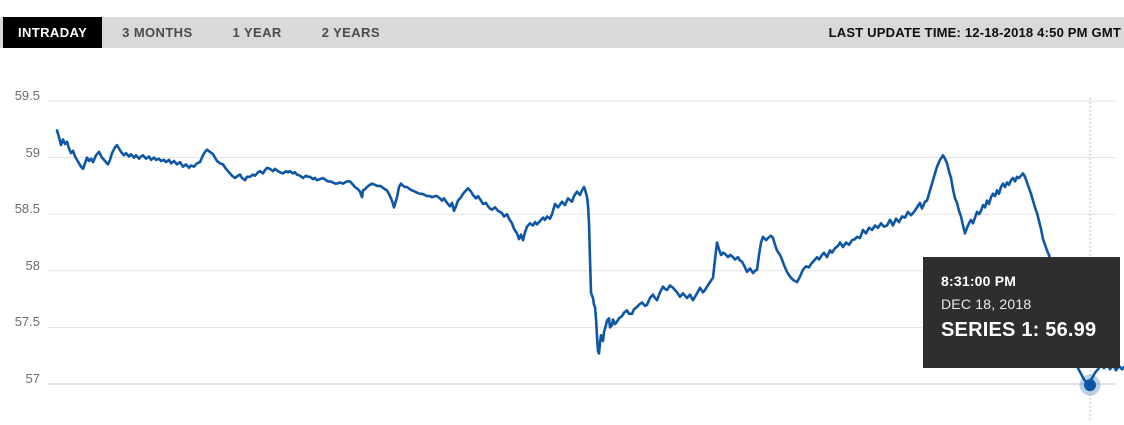  What do you see at coordinates (1019, 330) in the screenshot?
I see `tooltip-series-value: SERIES 1: 56.99` at bounding box center [1019, 330].